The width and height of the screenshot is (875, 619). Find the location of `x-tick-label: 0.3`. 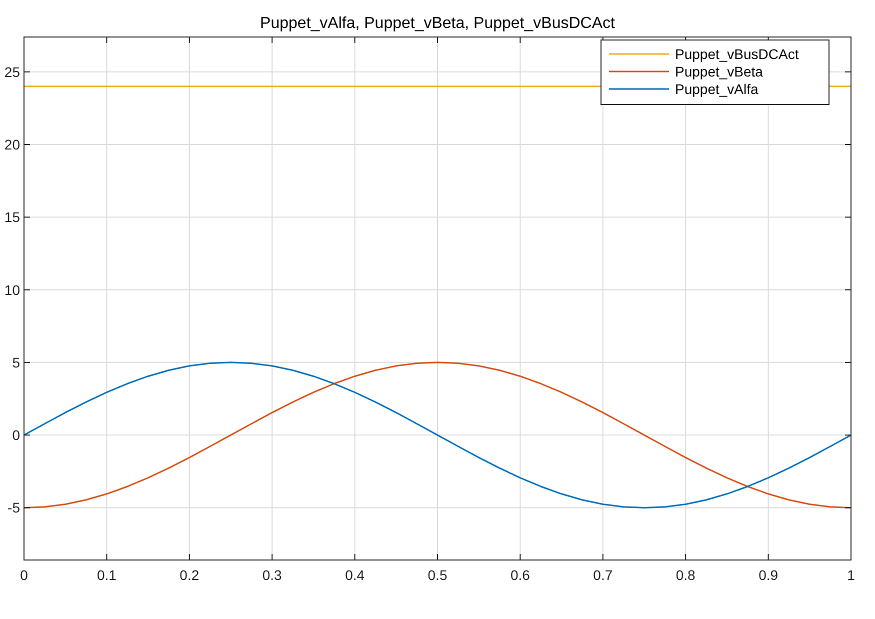

x-tick-label: 0.3 is located at coordinates (272, 575).